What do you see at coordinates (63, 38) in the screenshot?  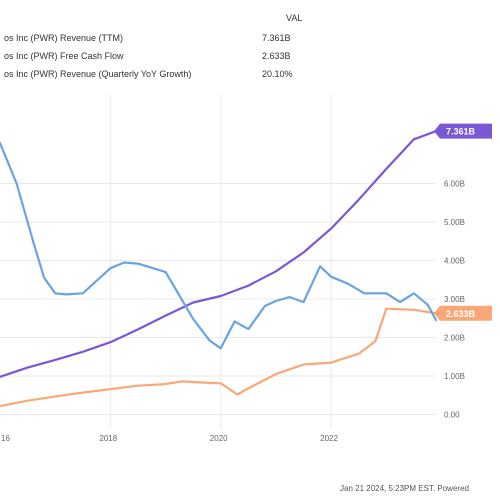 I see `legend-label-revenue-ttm: os Inc (PWR) Revenue (TTM)` at bounding box center [63, 38].